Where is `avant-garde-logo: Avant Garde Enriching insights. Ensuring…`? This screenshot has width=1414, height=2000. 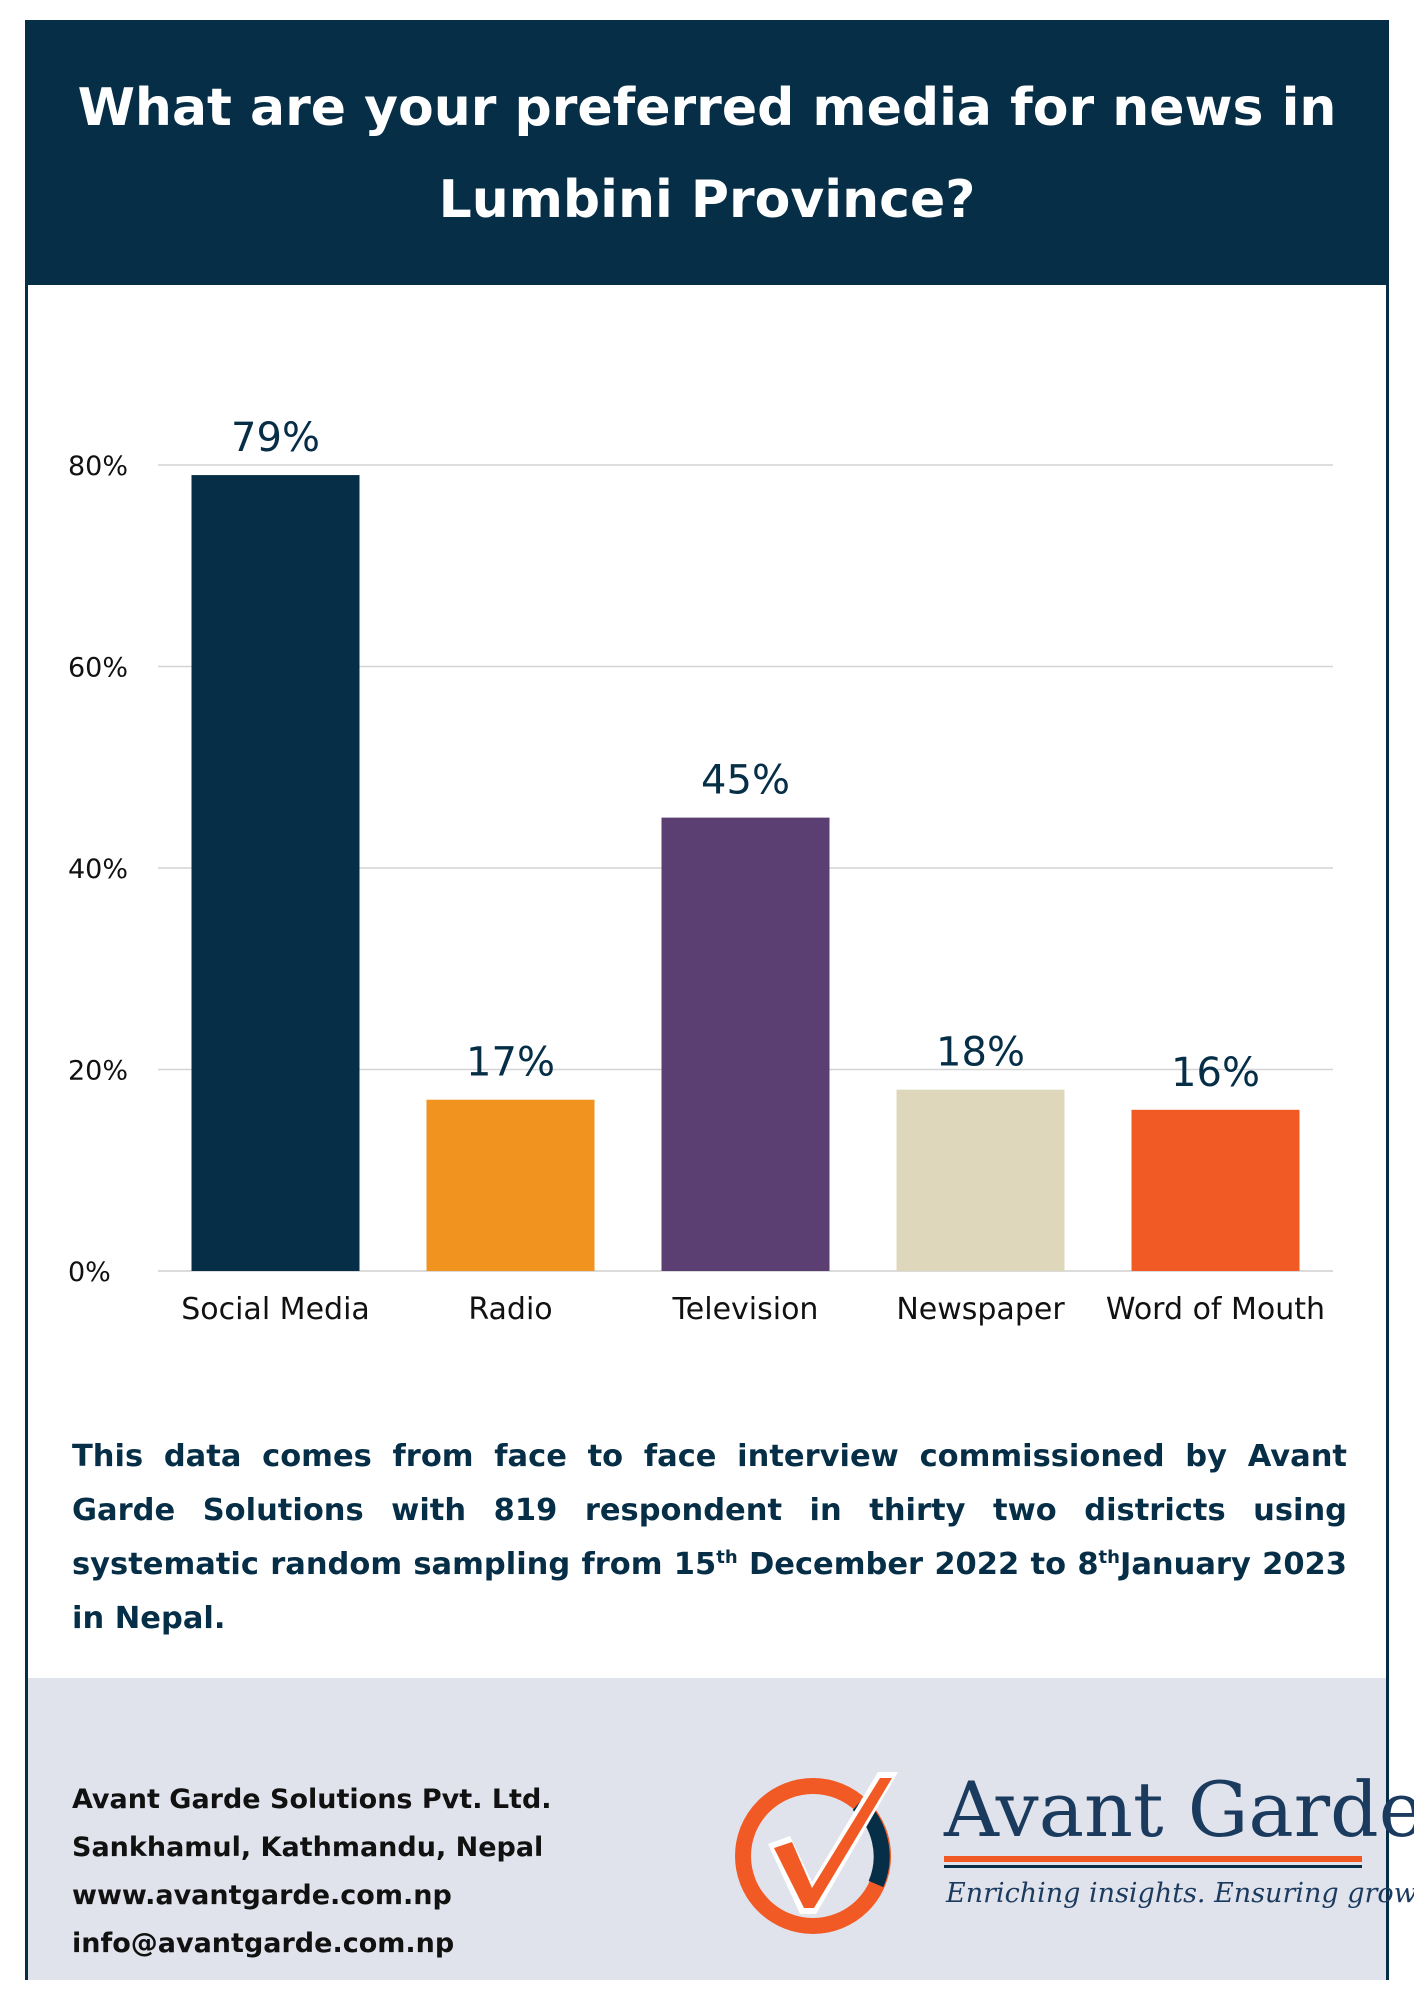 avant-garde-logo: Avant Garde Enriching insights. Ensuring… is located at coordinates (1061, 1854).